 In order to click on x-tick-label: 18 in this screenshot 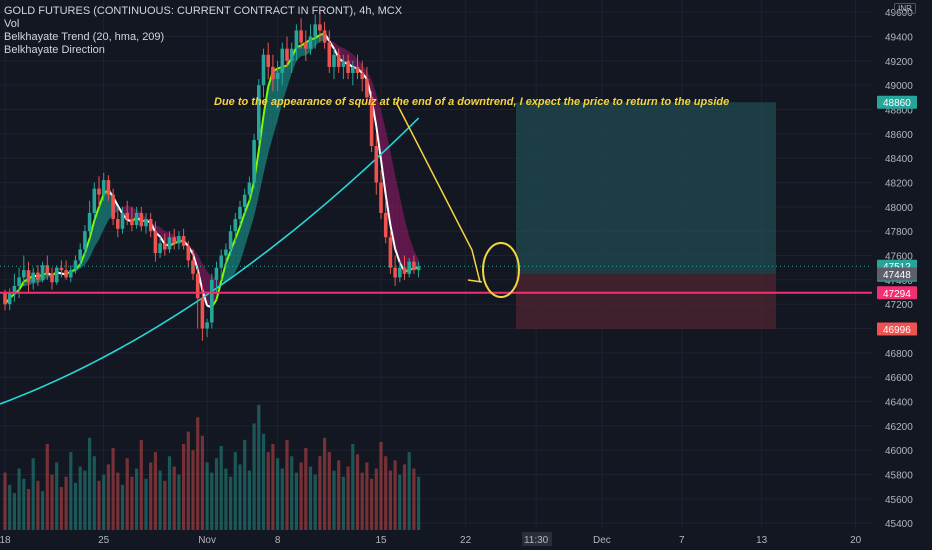, I will do `click(5, 540)`.